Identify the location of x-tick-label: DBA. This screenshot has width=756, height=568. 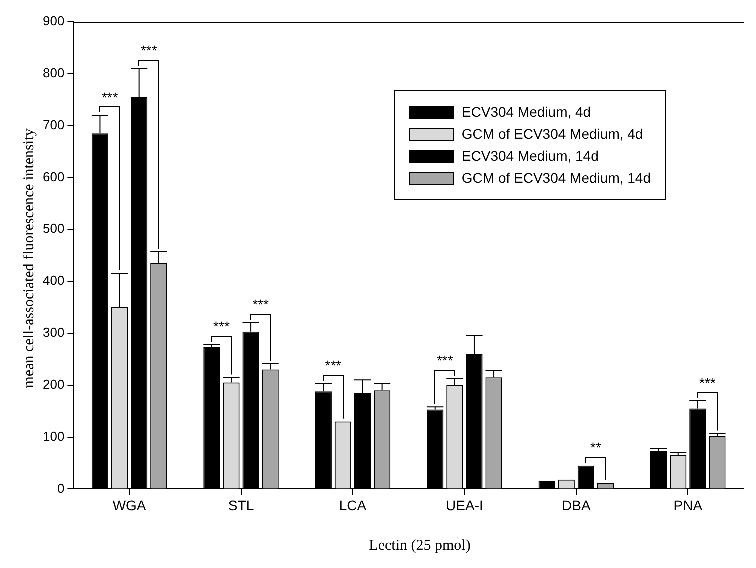
(577, 505).